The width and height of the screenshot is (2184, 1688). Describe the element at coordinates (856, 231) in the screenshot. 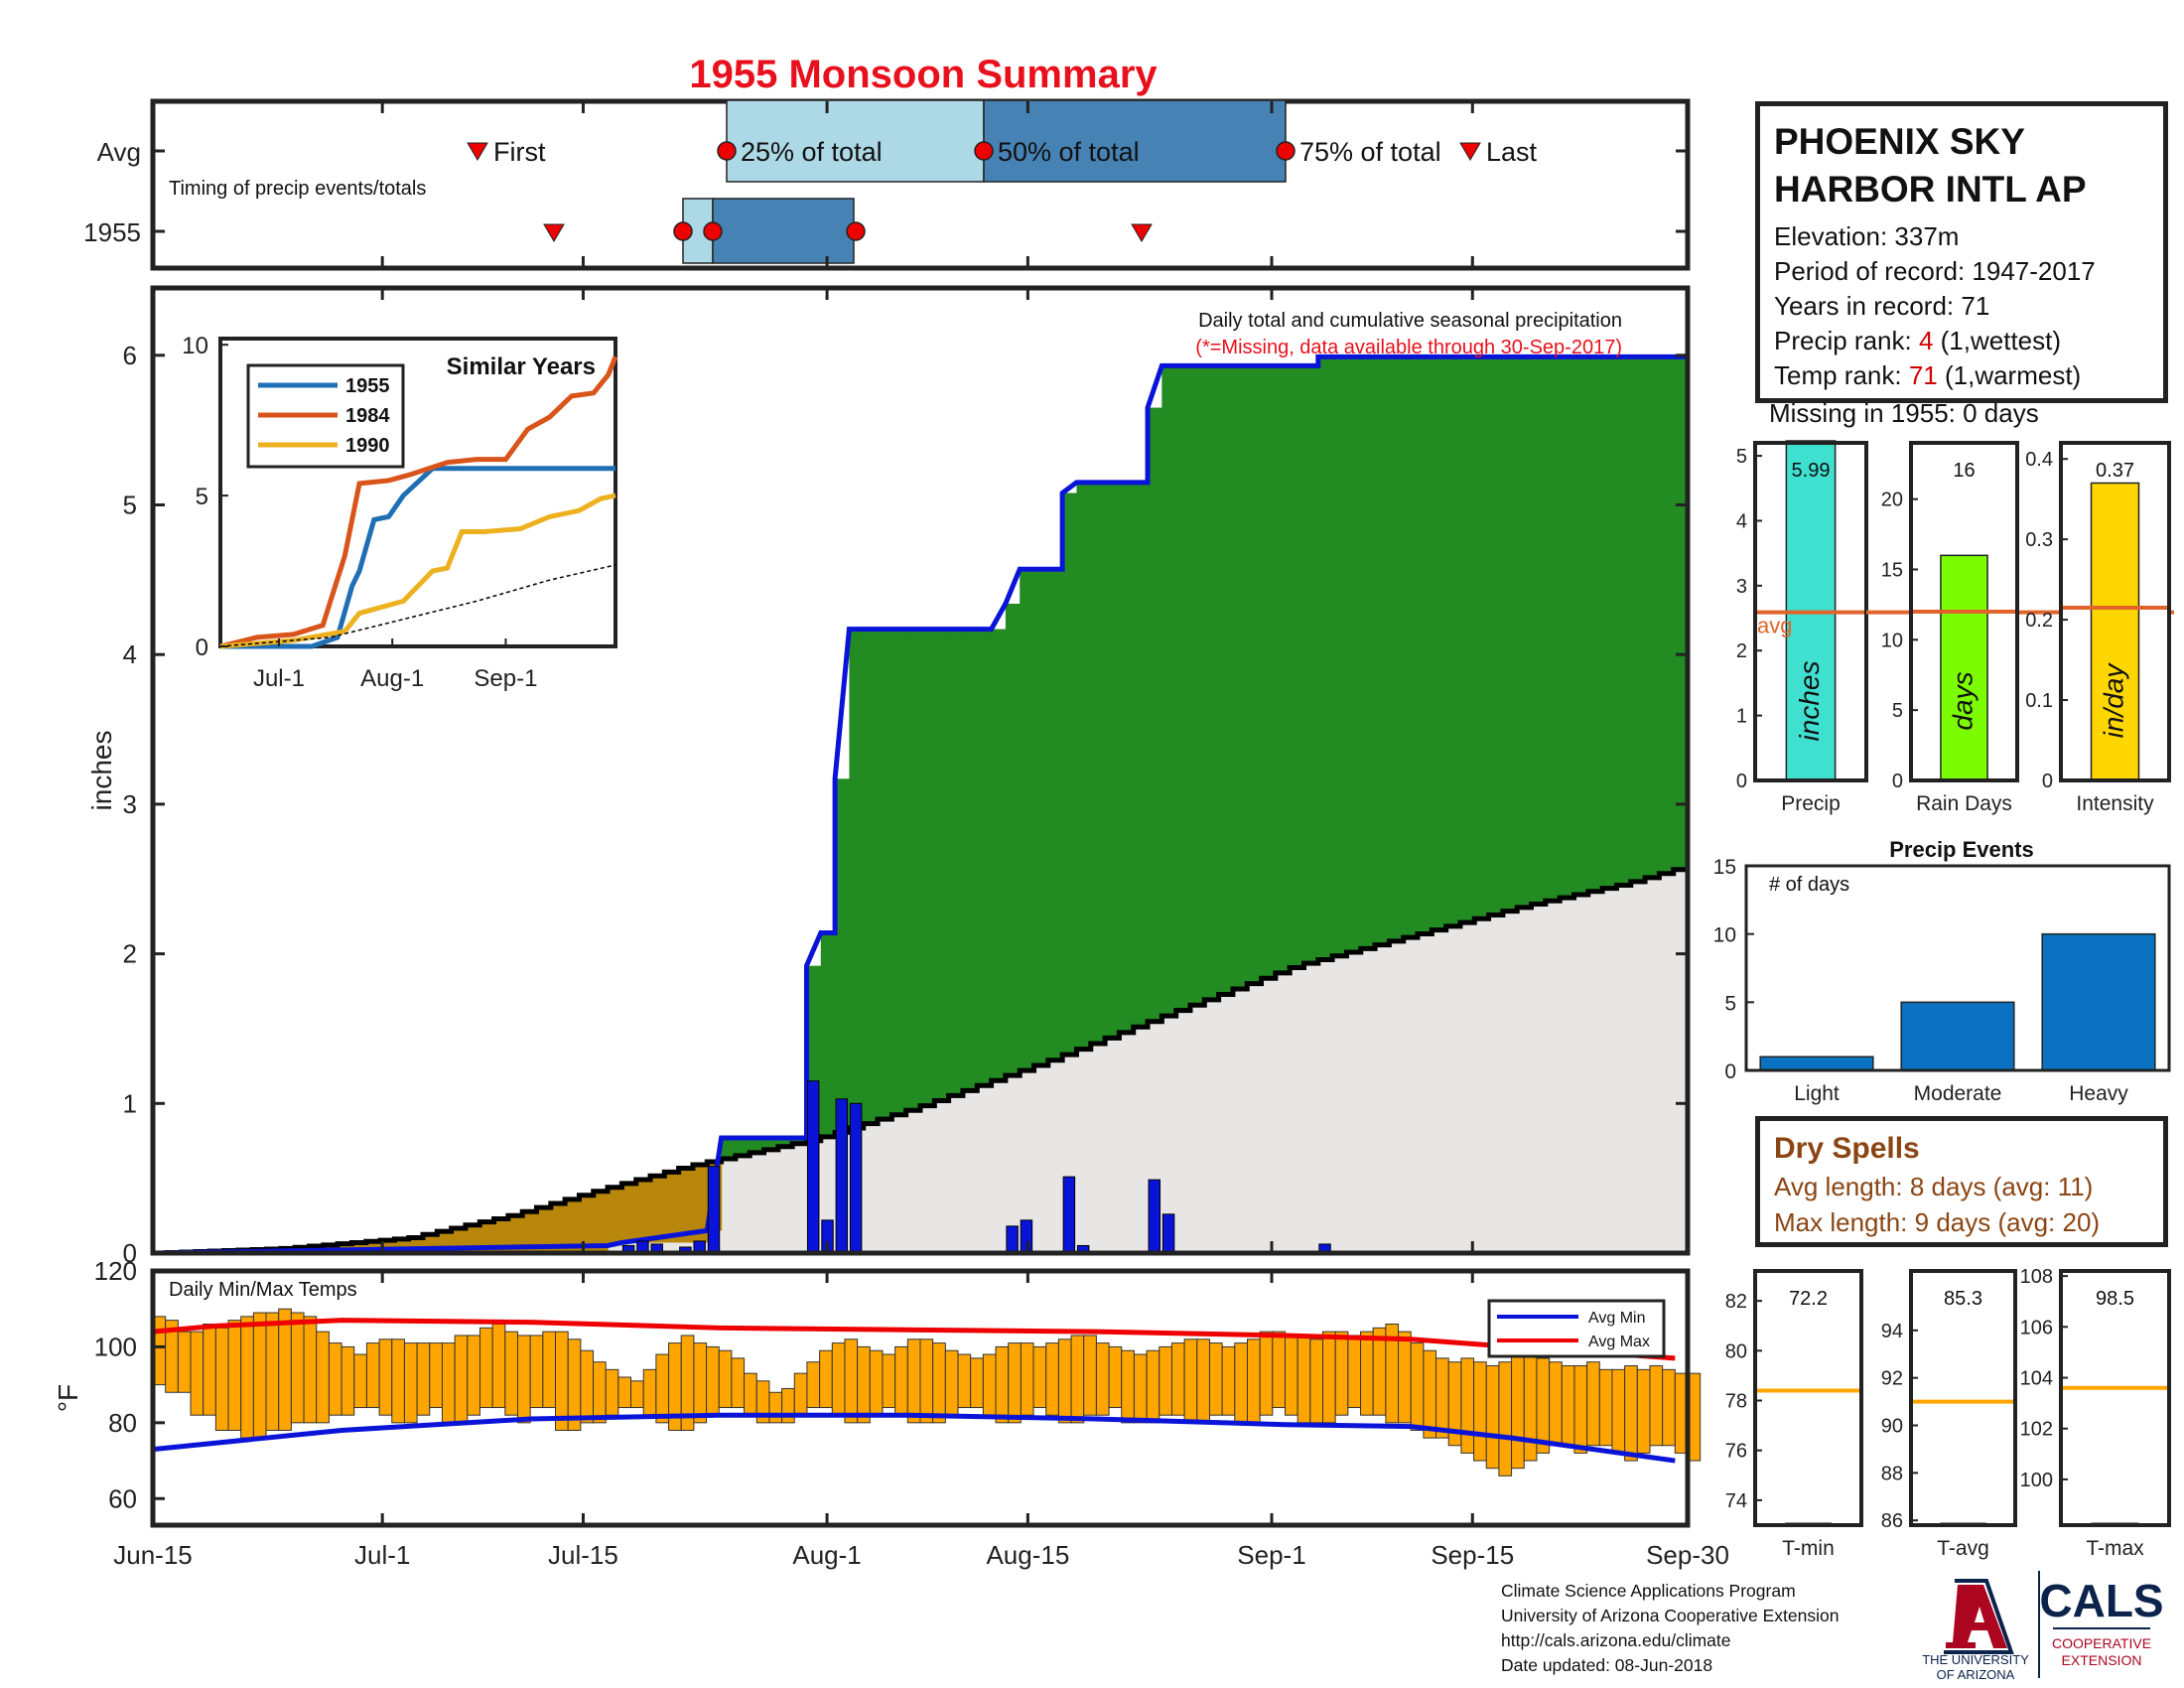

I see `year-q75-marker` at that location.